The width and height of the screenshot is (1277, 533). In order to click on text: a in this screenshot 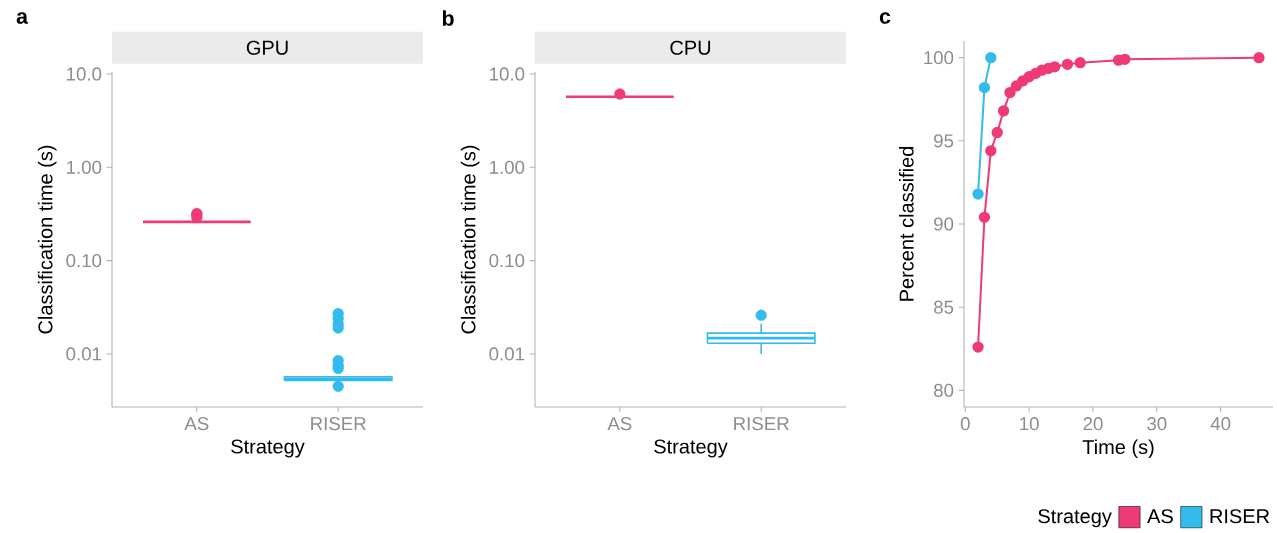, I will do `click(22, 18)`.